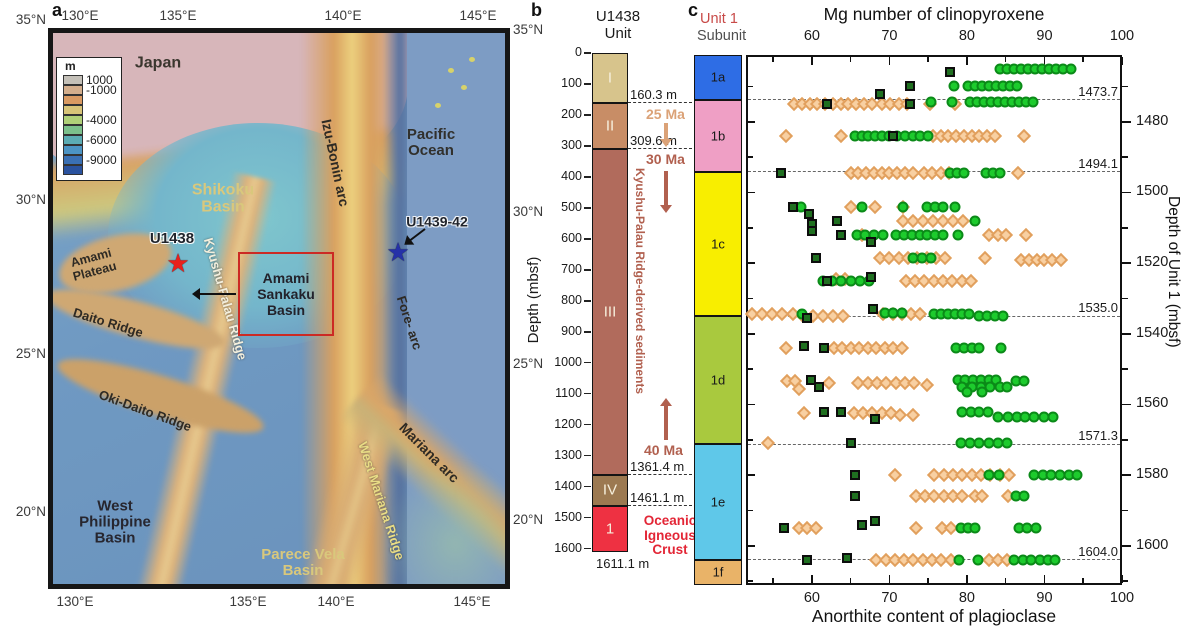 This screenshot has height=630, width=1193. I want to click on map-axis-label-right: 25°N, so click(528, 363).